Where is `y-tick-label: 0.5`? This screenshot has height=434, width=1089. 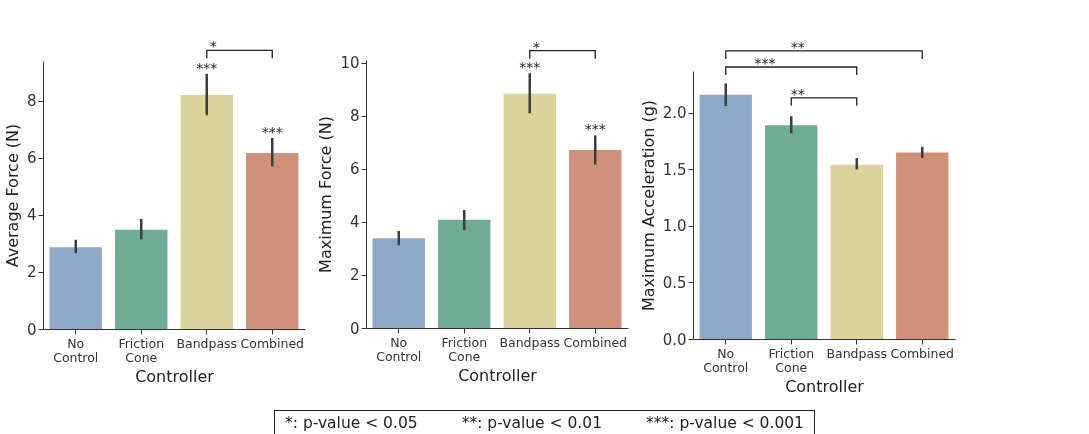
y-tick-label: 0.5 is located at coordinates (674, 282).